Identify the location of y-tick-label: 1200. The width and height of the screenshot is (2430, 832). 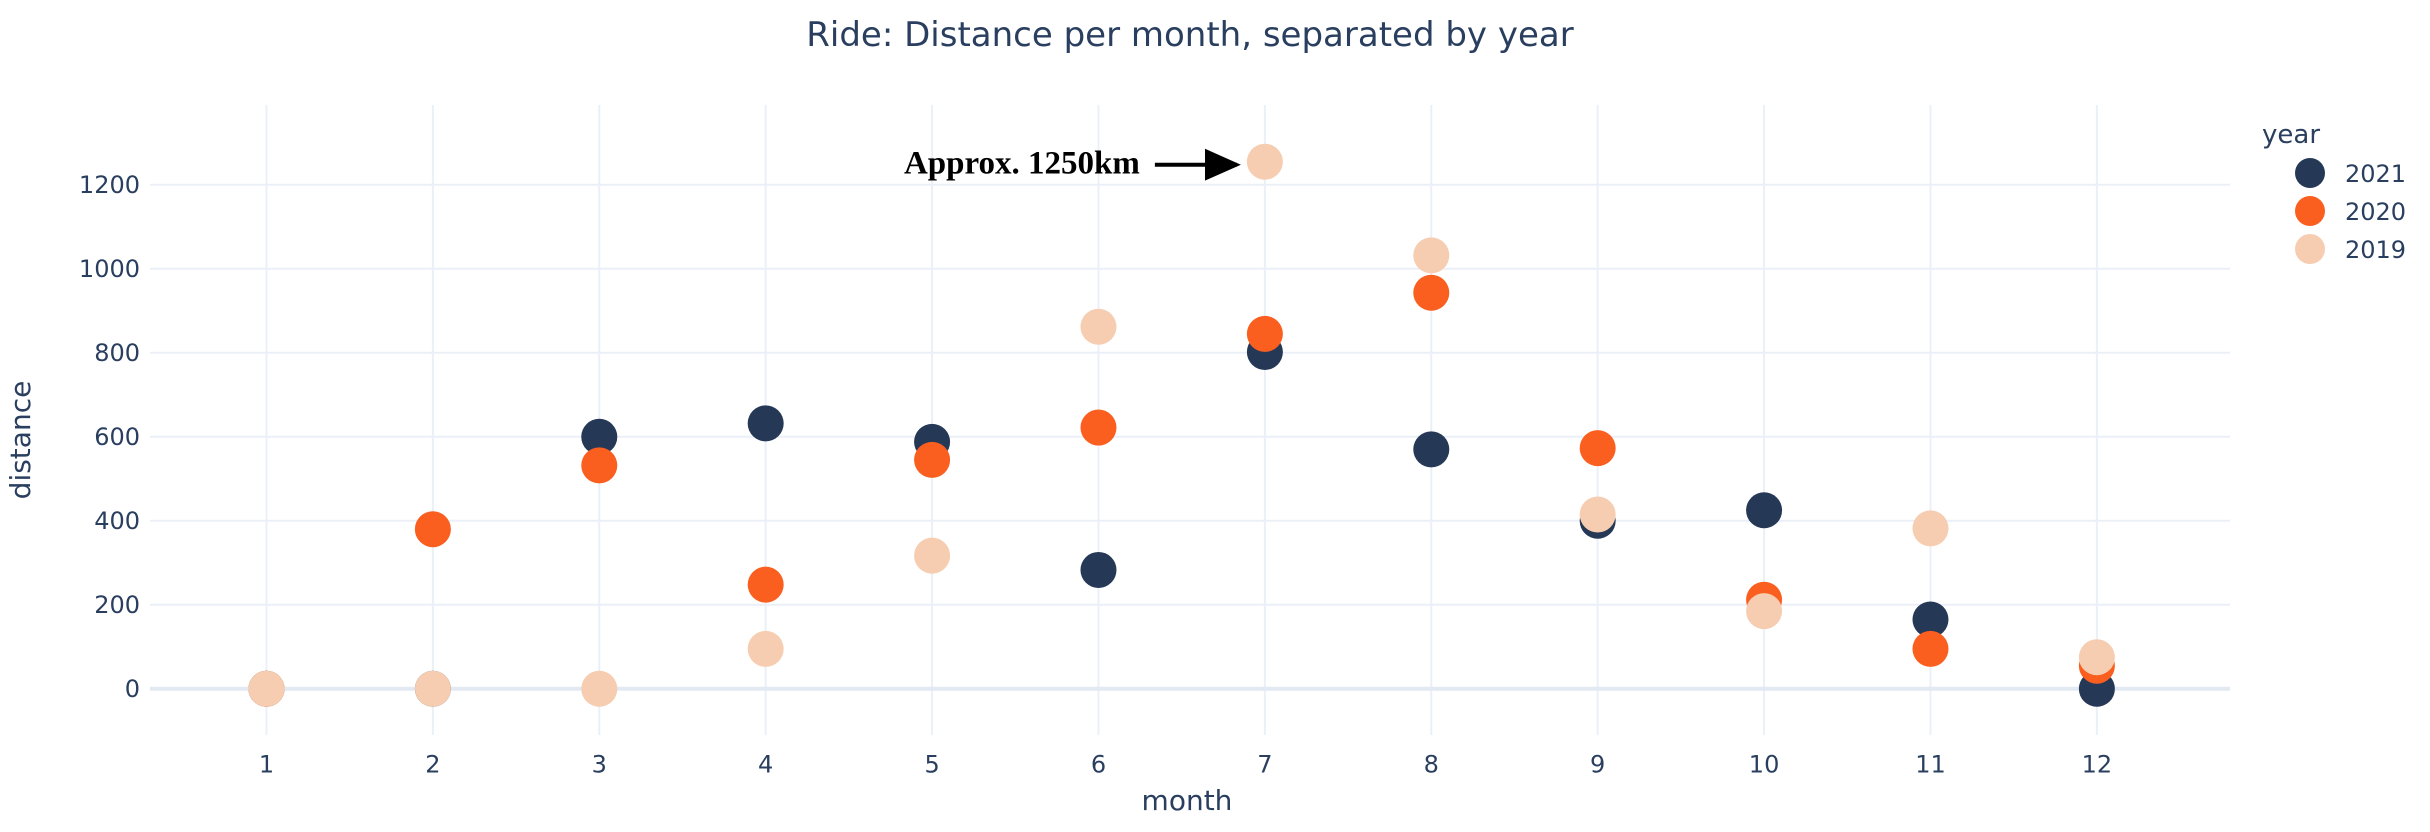
(109, 185).